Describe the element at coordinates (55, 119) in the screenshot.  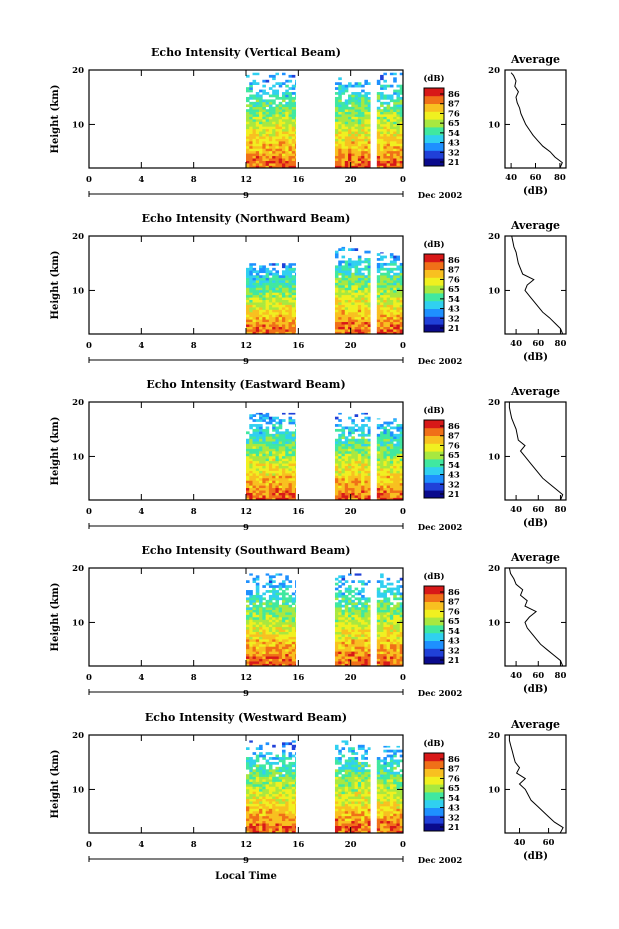
I see `y-axis-label: Height (km)` at that location.